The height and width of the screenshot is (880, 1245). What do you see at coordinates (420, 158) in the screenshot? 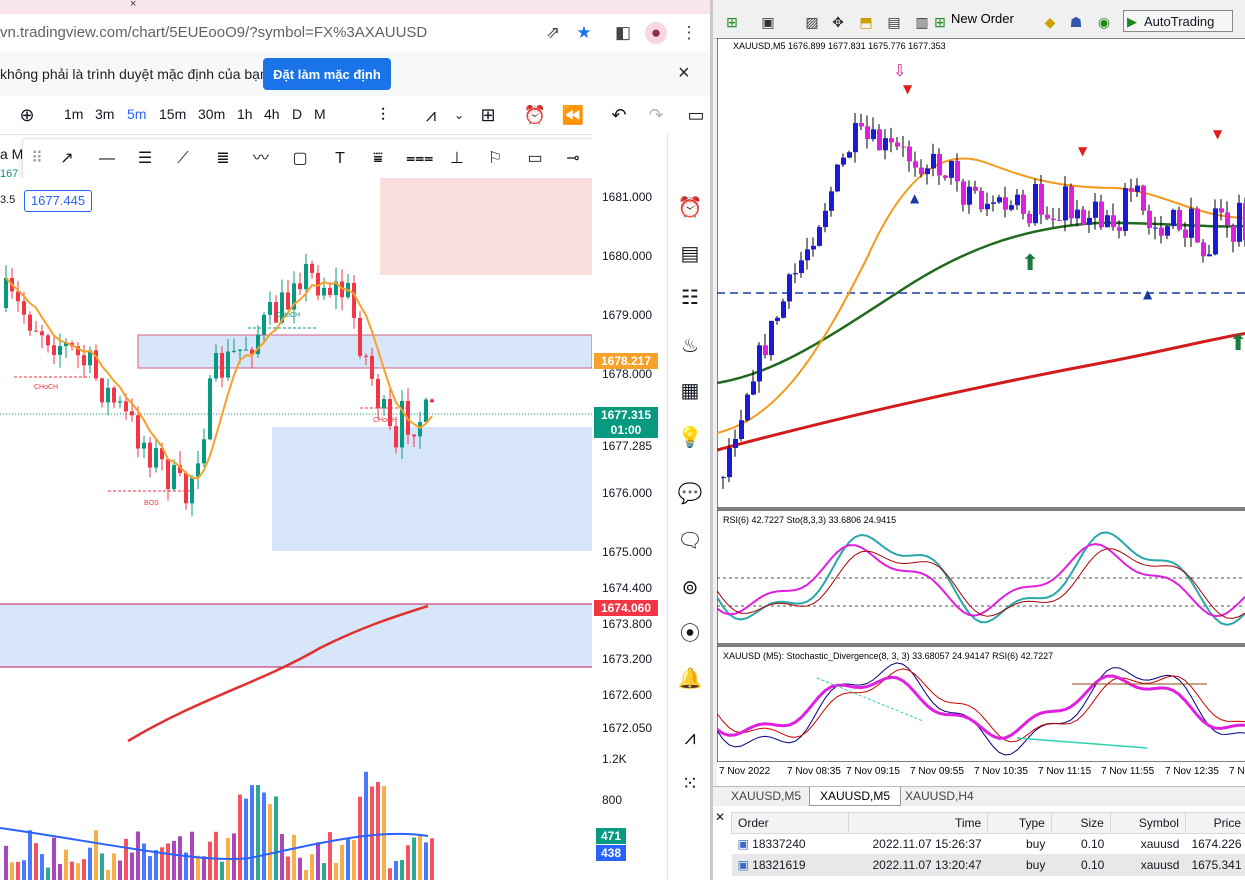
I see `fib-retracement-icon: ⩶` at bounding box center [420, 158].